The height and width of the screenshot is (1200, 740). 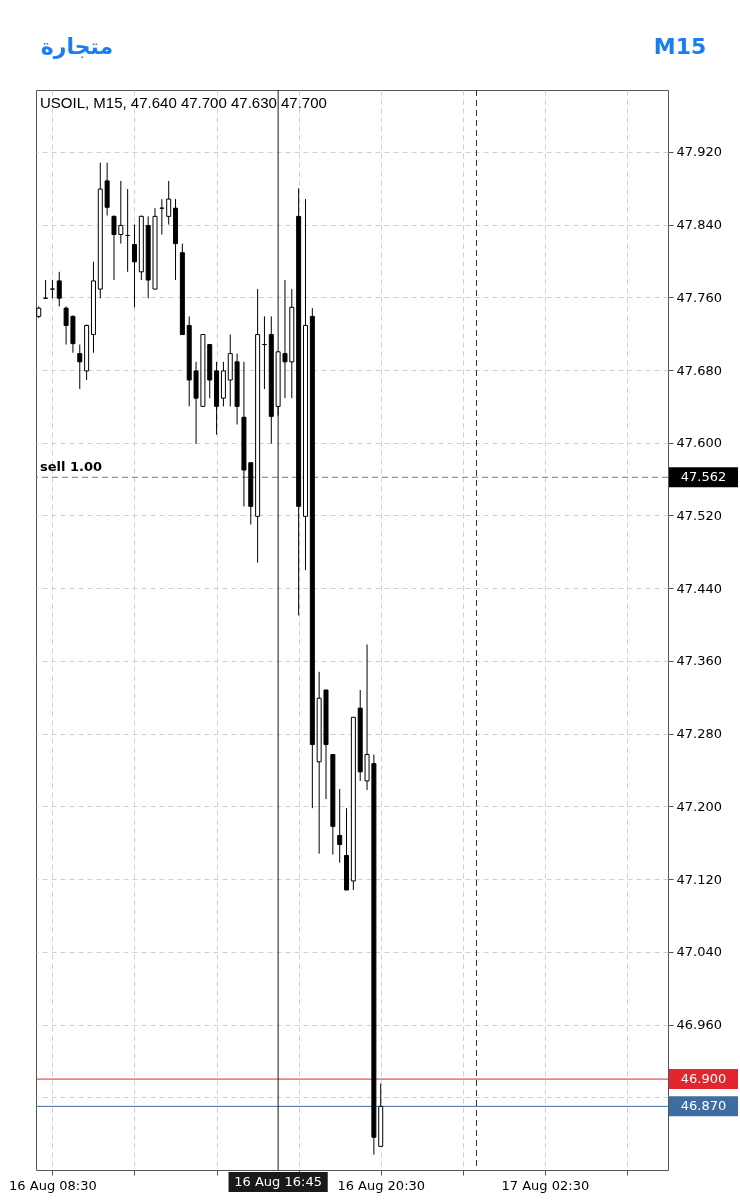 What do you see at coordinates (381, 1185) in the screenshot?
I see `x-tick-label: 16 Aug 20:30` at bounding box center [381, 1185].